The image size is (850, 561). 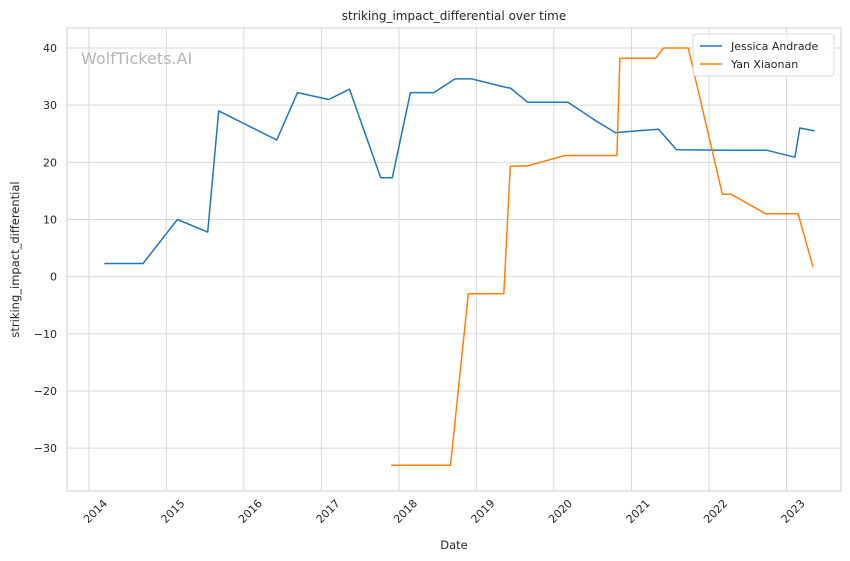 What do you see at coordinates (638, 511) in the screenshot?
I see `x-tick-label: 2021` at bounding box center [638, 511].